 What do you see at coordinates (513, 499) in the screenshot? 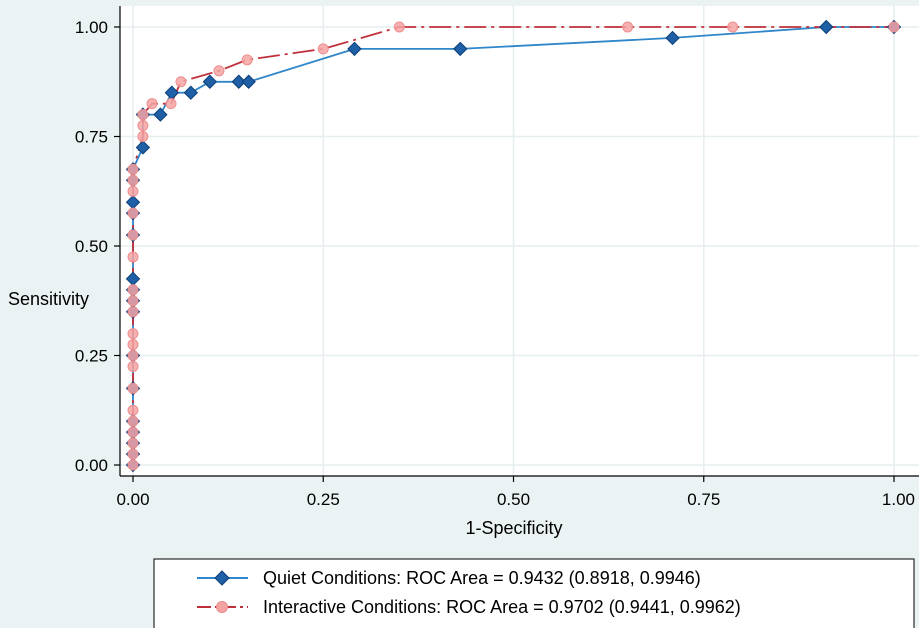
I see `x-tick-label: 0.50` at bounding box center [513, 499].